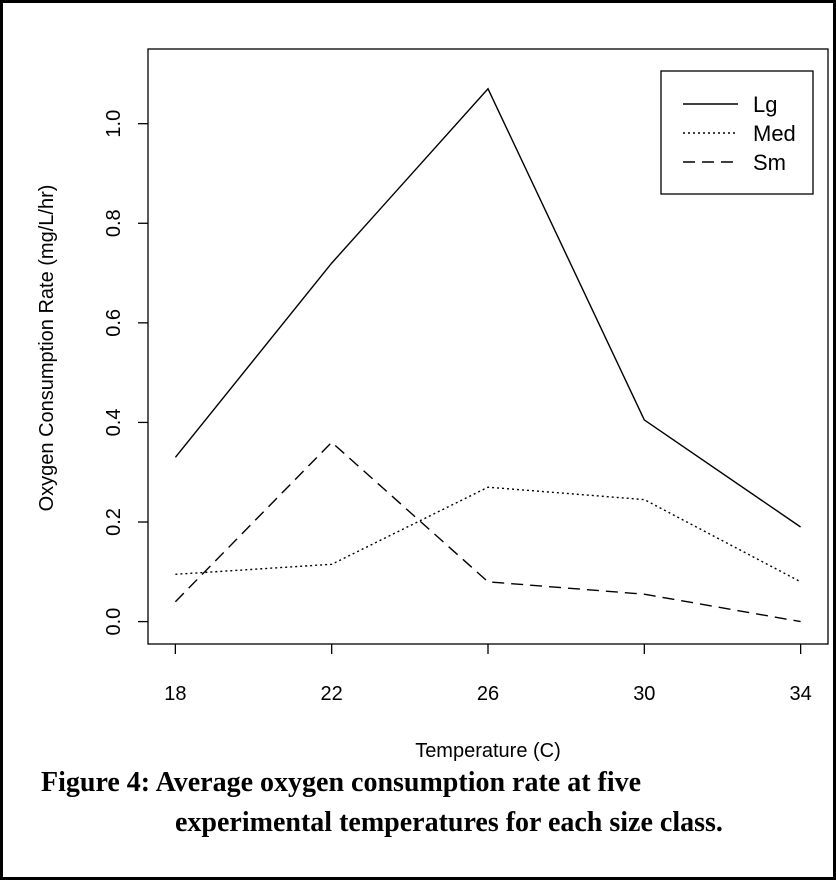 Image resolution: width=836 pixels, height=880 pixels. What do you see at coordinates (488, 694) in the screenshot?
I see `x-tick-label: 26` at bounding box center [488, 694].